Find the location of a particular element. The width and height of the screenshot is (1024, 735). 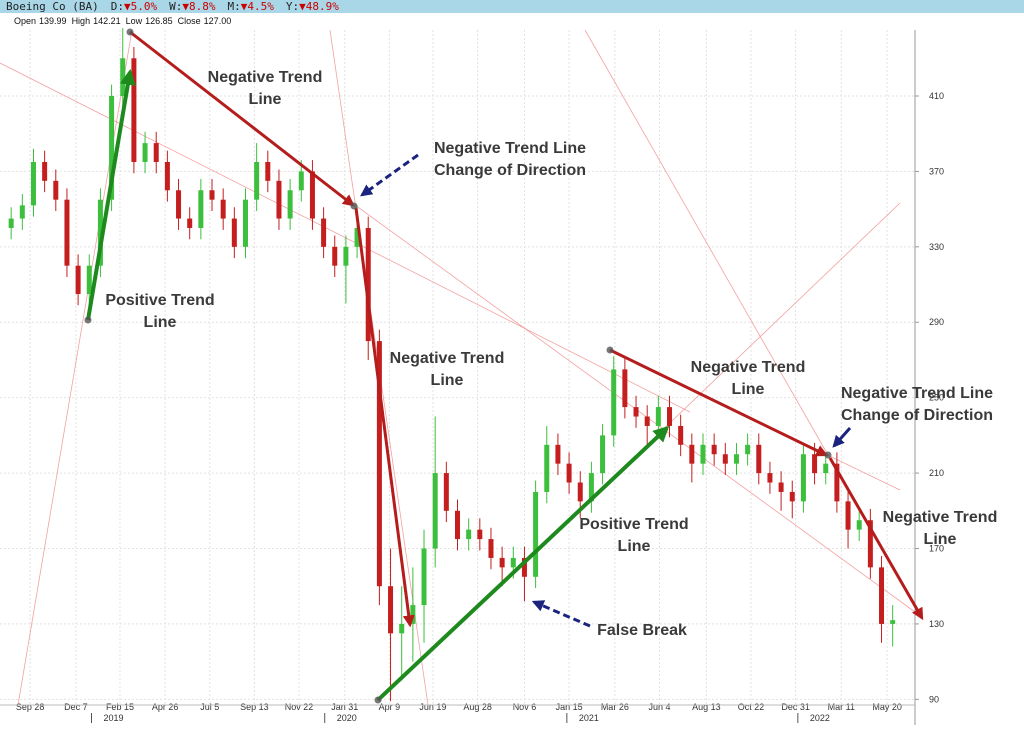

x-tick-label: Jan 31 is located at coordinates (344, 707).